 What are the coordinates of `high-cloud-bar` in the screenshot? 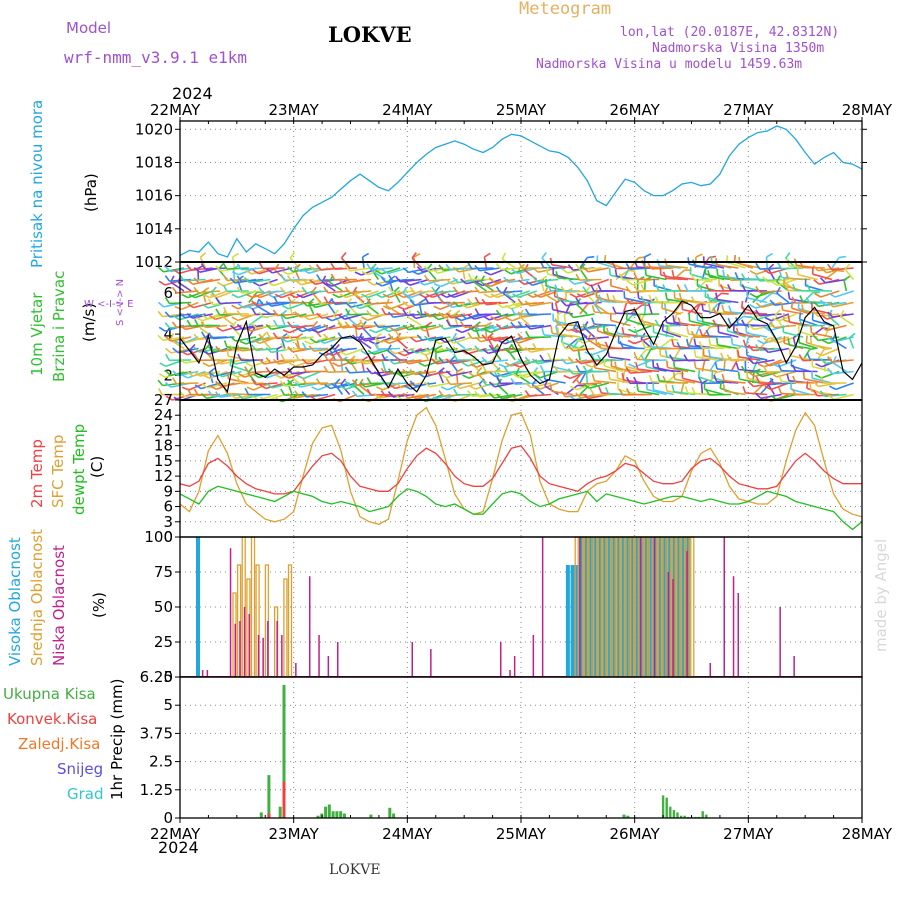 It's located at (678, 607).